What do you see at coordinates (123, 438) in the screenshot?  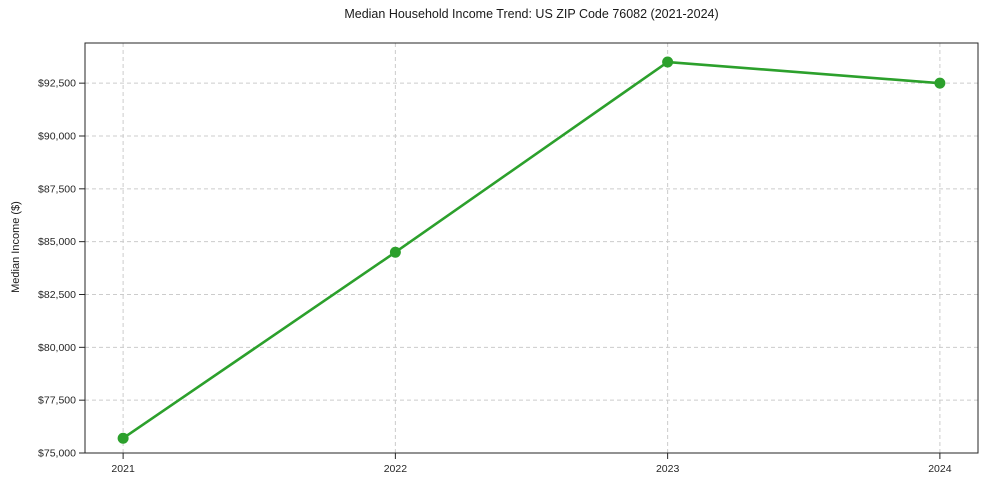 I see `data-point-2021` at bounding box center [123, 438].